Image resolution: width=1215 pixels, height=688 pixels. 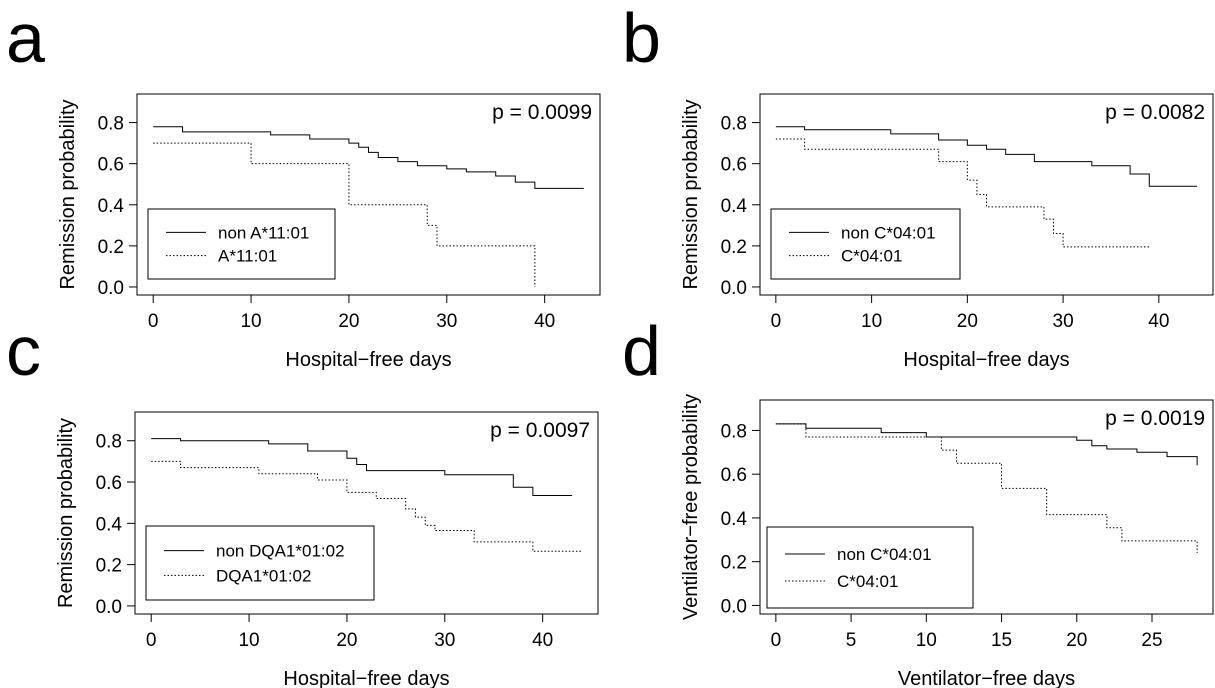 What do you see at coordinates (641, 38) in the screenshot?
I see `panel-label: b` at bounding box center [641, 38].